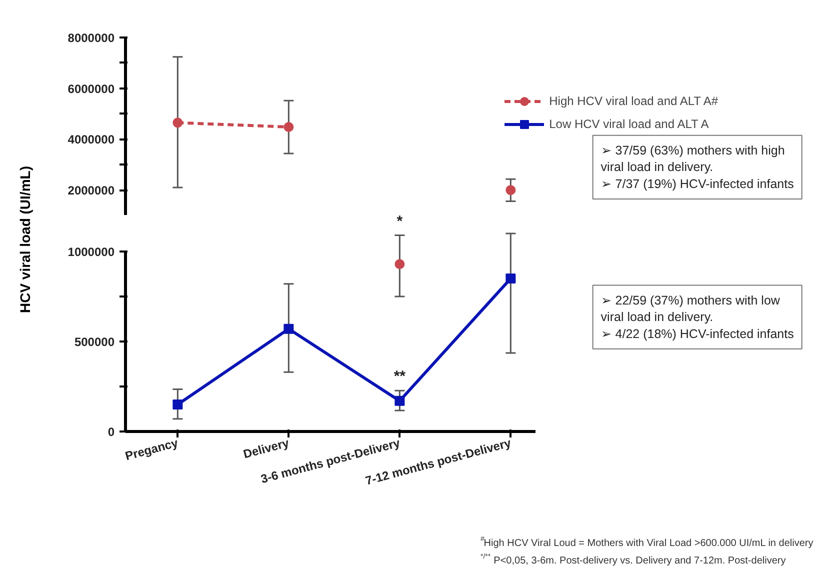  Describe the element at coordinates (91, 191) in the screenshot. I see `y-tick-label: 2000000` at that location.